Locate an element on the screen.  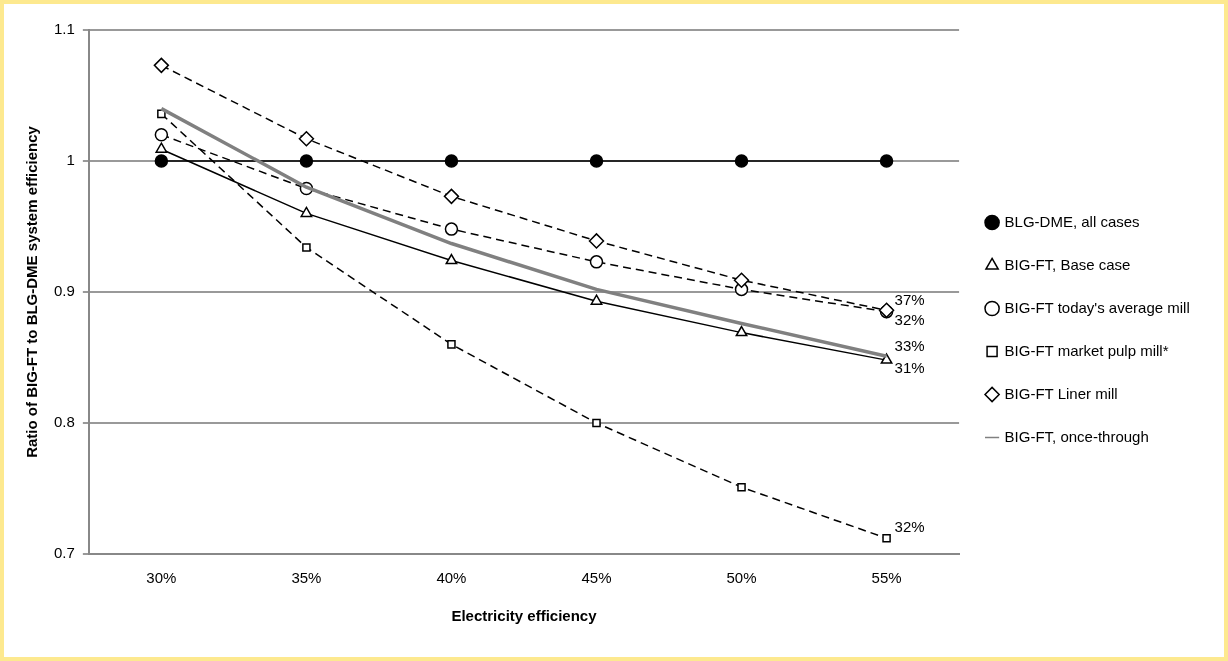
x-tick-label: 55% is located at coordinates (886, 578).